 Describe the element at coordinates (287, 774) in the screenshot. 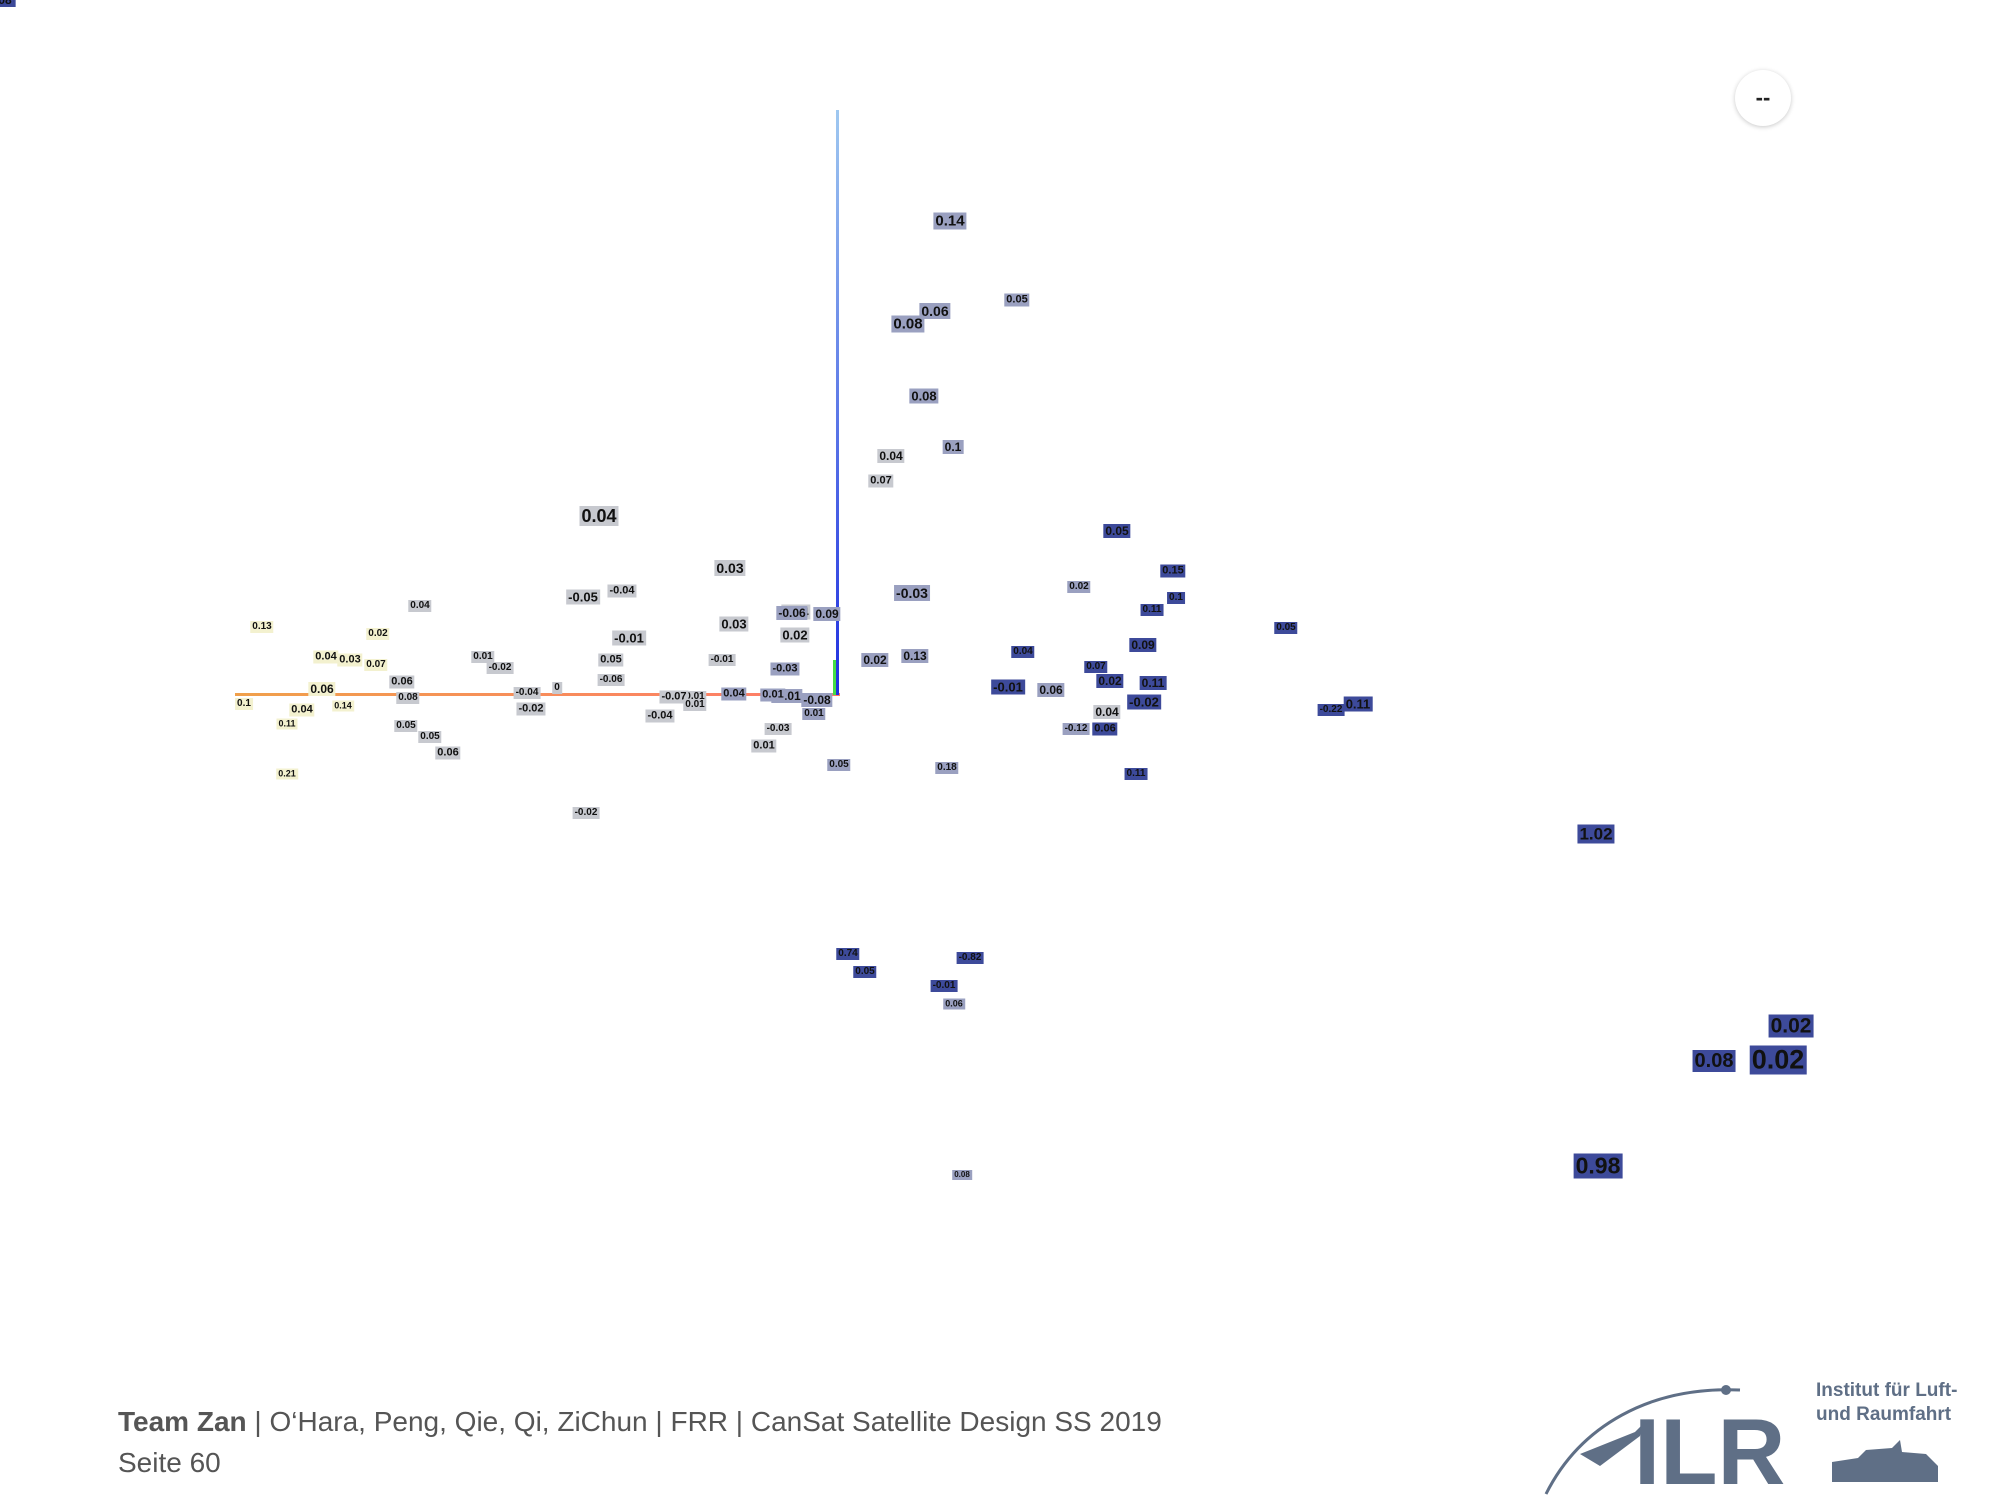

I see `point-label: 0.21` at that location.